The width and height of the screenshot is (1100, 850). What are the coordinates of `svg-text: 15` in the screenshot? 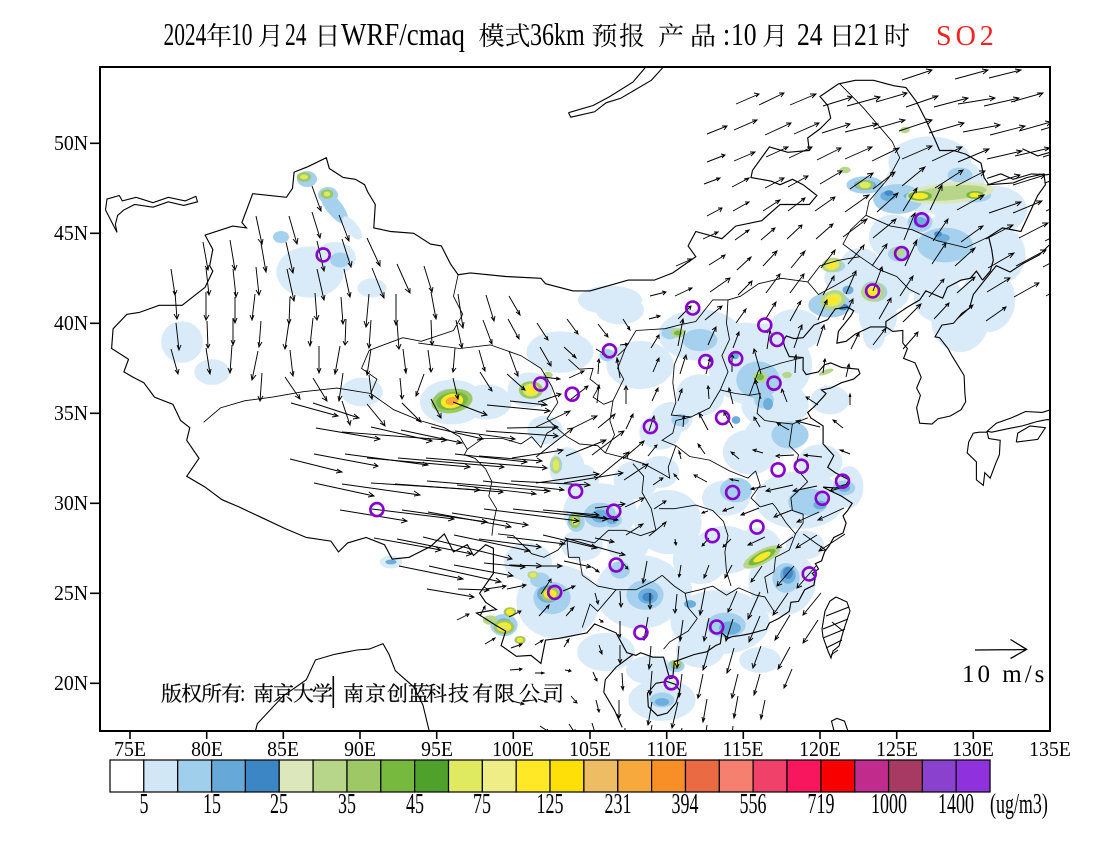 It's located at (212, 804).